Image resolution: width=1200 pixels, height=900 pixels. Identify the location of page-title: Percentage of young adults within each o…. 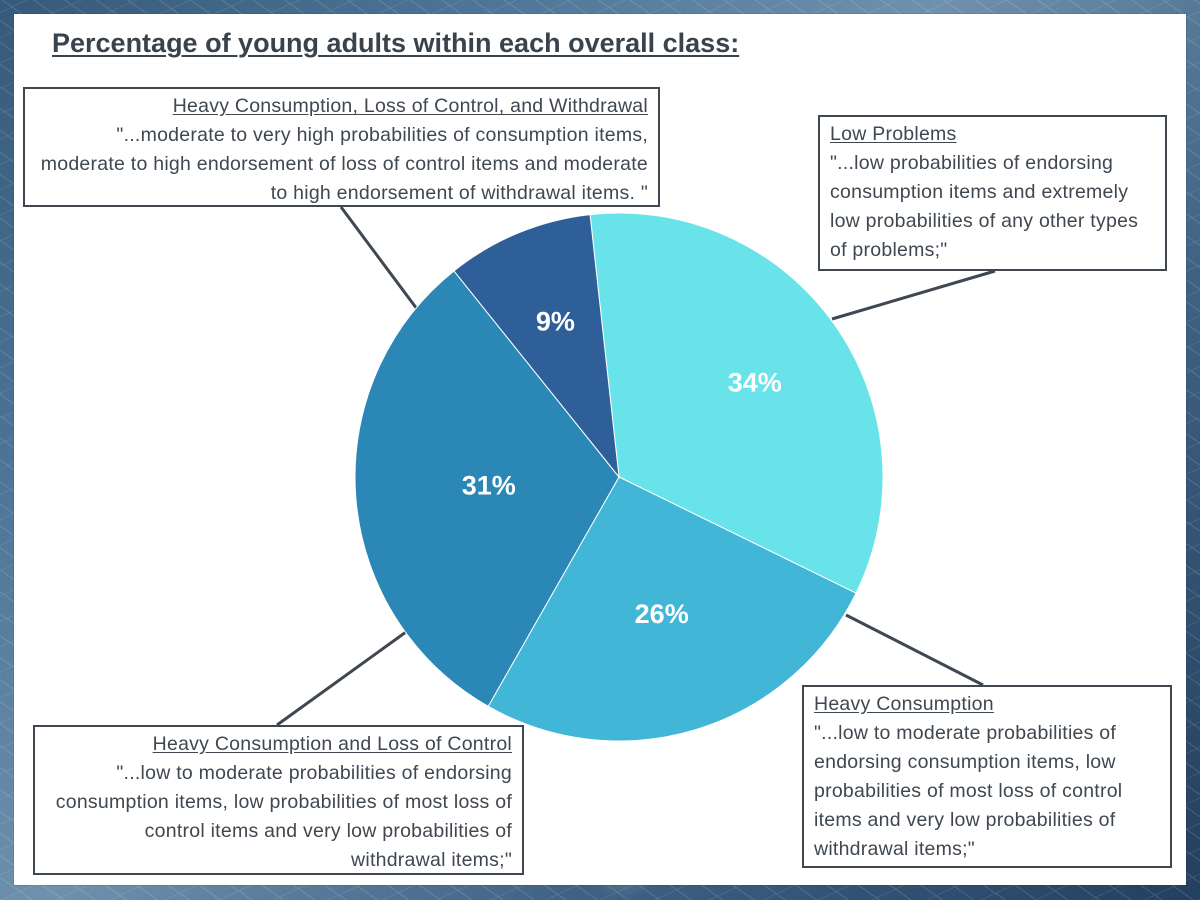
(396, 43).